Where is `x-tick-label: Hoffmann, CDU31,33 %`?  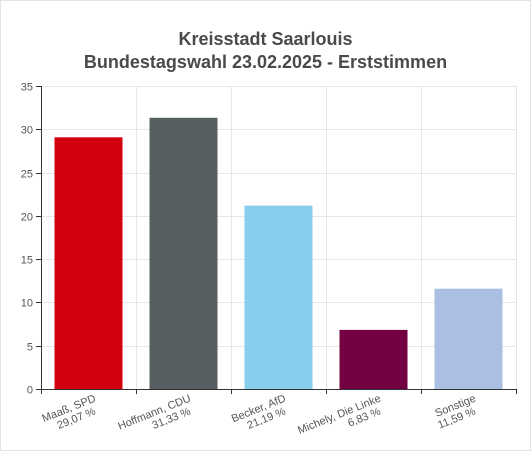 x-tick-label: Hoffmann, CDU31,33 % is located at coordinates (156, 418).